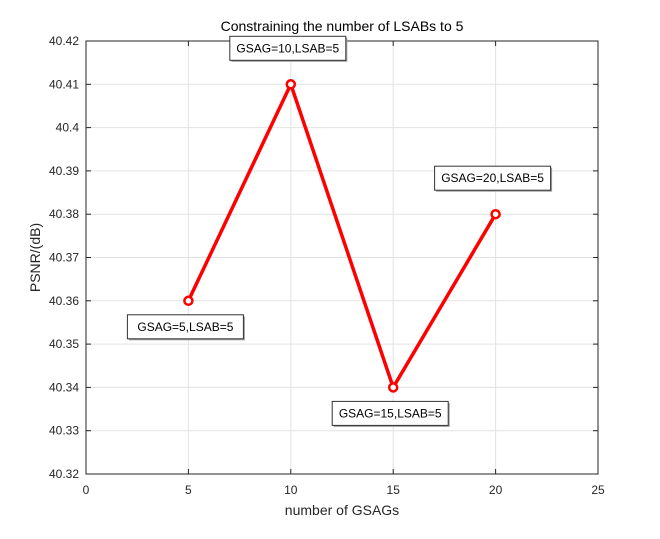 Image resolution: width=660 pixels, height=539 pixels. Describe the element at coordinates (86, 490) in the screenshot. I see `x-tick-label: 0` at that location.